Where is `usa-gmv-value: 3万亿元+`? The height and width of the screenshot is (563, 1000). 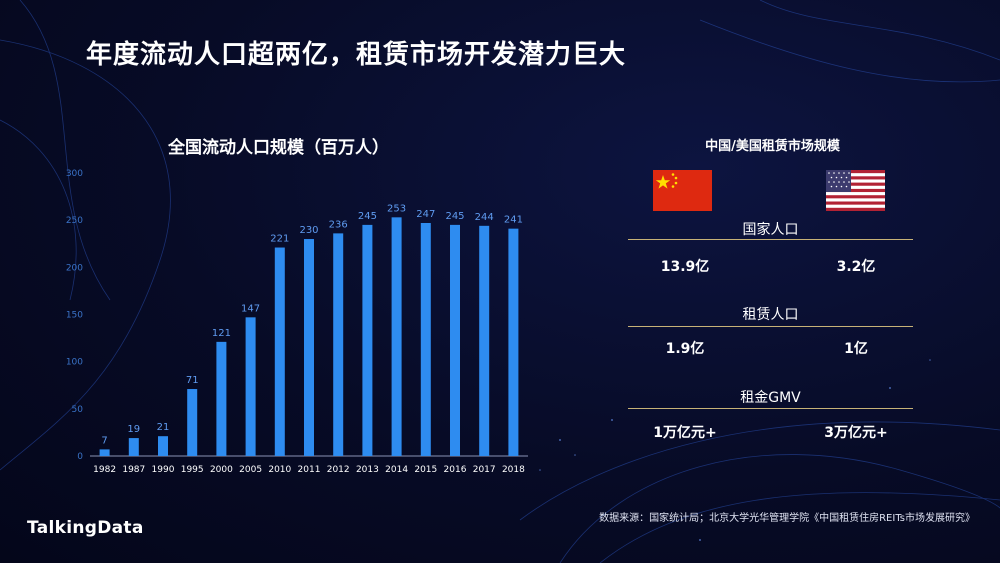
usa-gmv-value: 3万亿元+ is located at coordinates (856, 433).